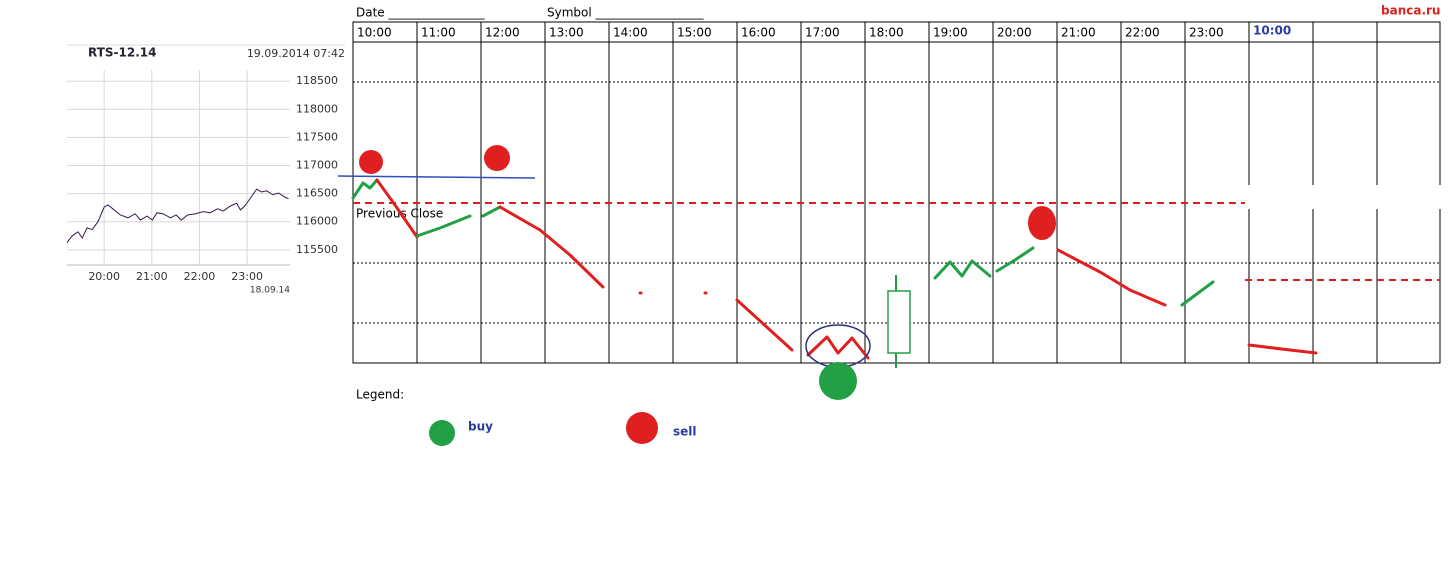 The width and height of the screenshot is (1456, 564). Describe the element at coordinates (822, 33) in the screenshot. I see `hour-label: 17:00` at that location.